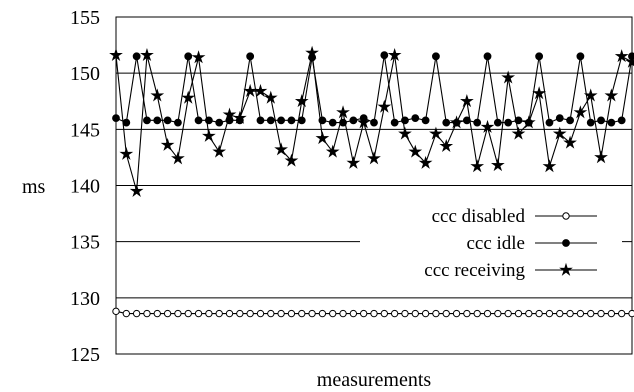 This screenshot has height=392, width=634. What do you see at coordinates (479, 216) in the screenshot?
I see `legend-label-disabled: ccc disabled` at bounding box center [479, 216].